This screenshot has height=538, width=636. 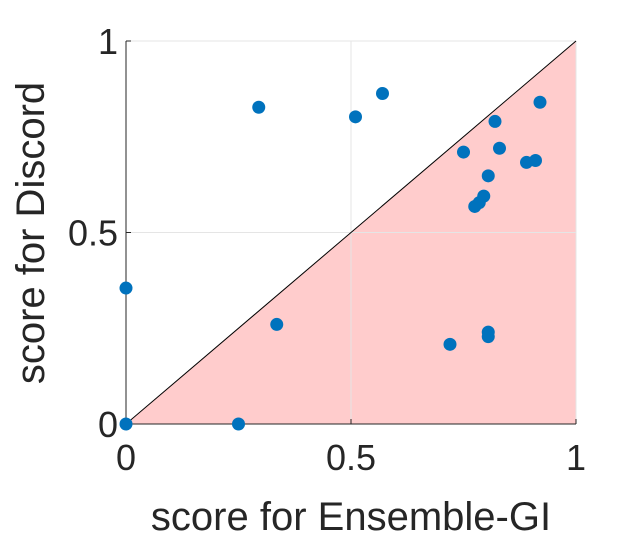 I want to click on y-tick-label: 1, so click(x=108, y=41).